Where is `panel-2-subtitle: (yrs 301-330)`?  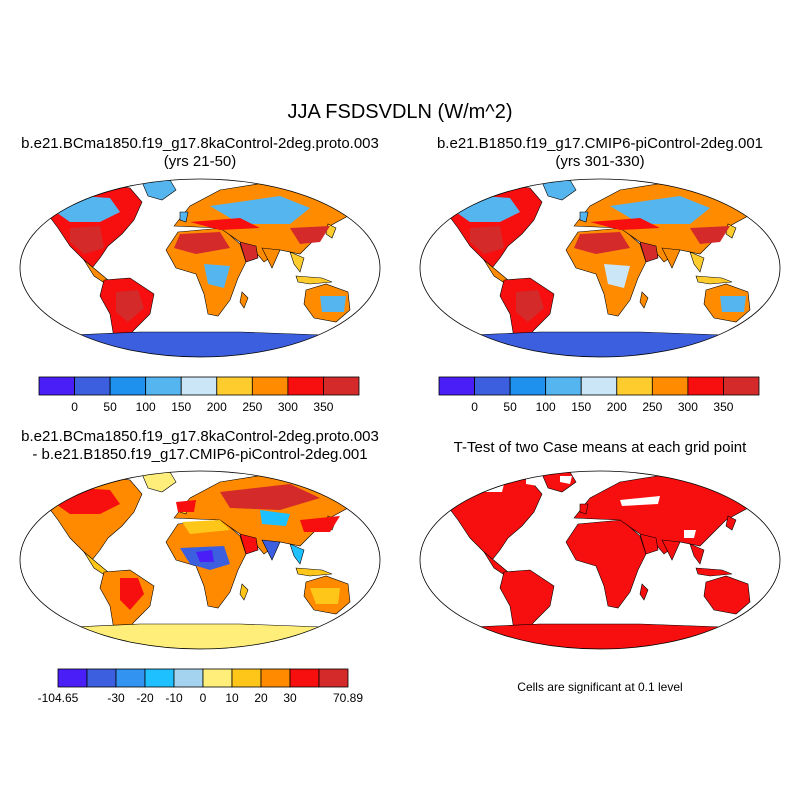
panel-2-subtitle: (yrs 301-330) is located at coordinates (599, 161).